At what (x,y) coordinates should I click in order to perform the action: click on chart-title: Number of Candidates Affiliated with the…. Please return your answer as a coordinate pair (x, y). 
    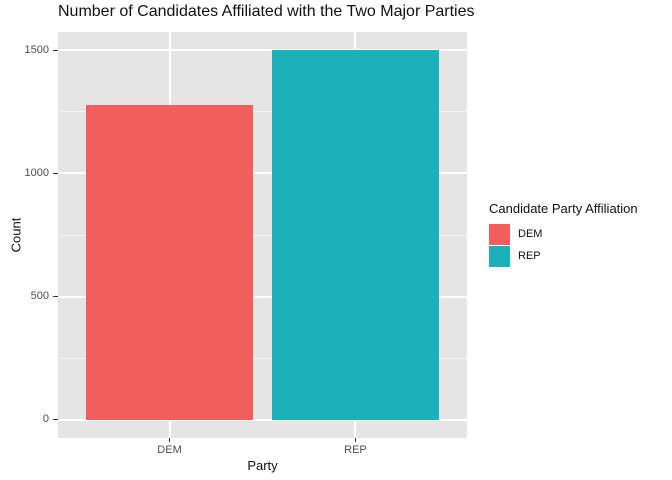
    Looking at the image, I should click on (266, 11).